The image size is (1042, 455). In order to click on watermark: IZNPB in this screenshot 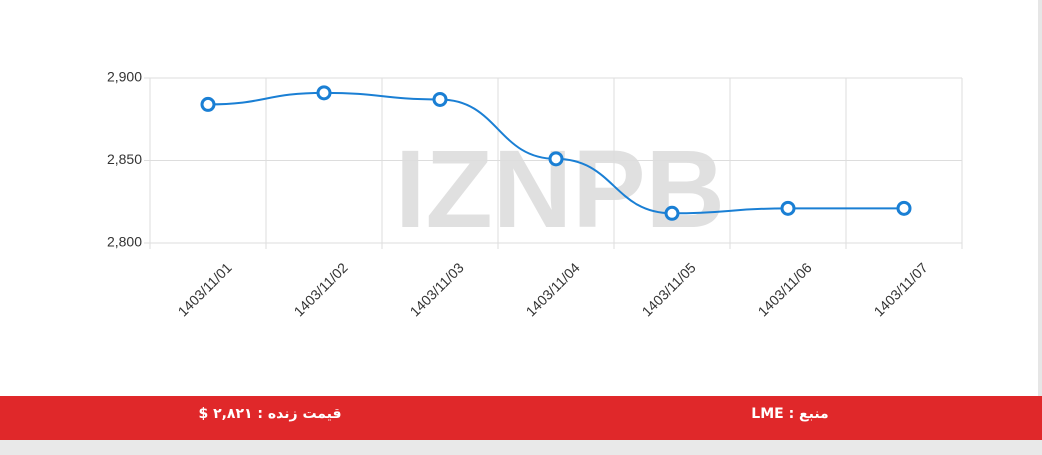, I will do `click(560, 189)`.